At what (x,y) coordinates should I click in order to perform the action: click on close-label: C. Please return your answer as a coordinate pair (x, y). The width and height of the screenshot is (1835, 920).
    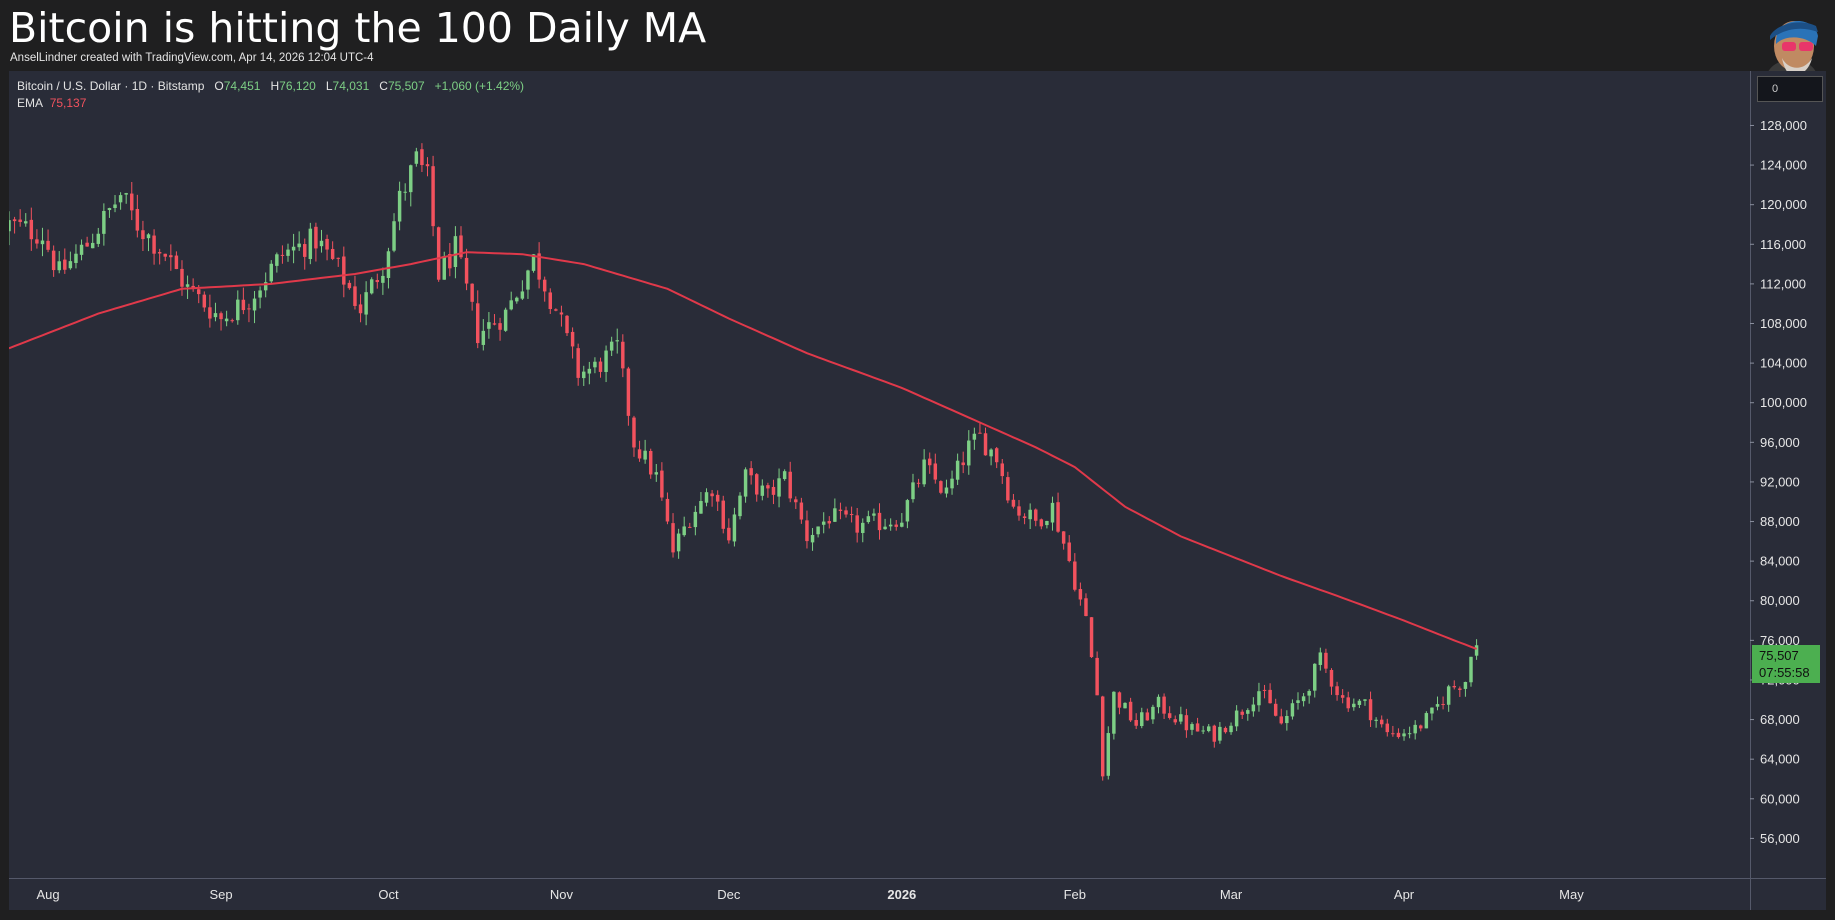
    Looking at the image, I should click on (383, 86).